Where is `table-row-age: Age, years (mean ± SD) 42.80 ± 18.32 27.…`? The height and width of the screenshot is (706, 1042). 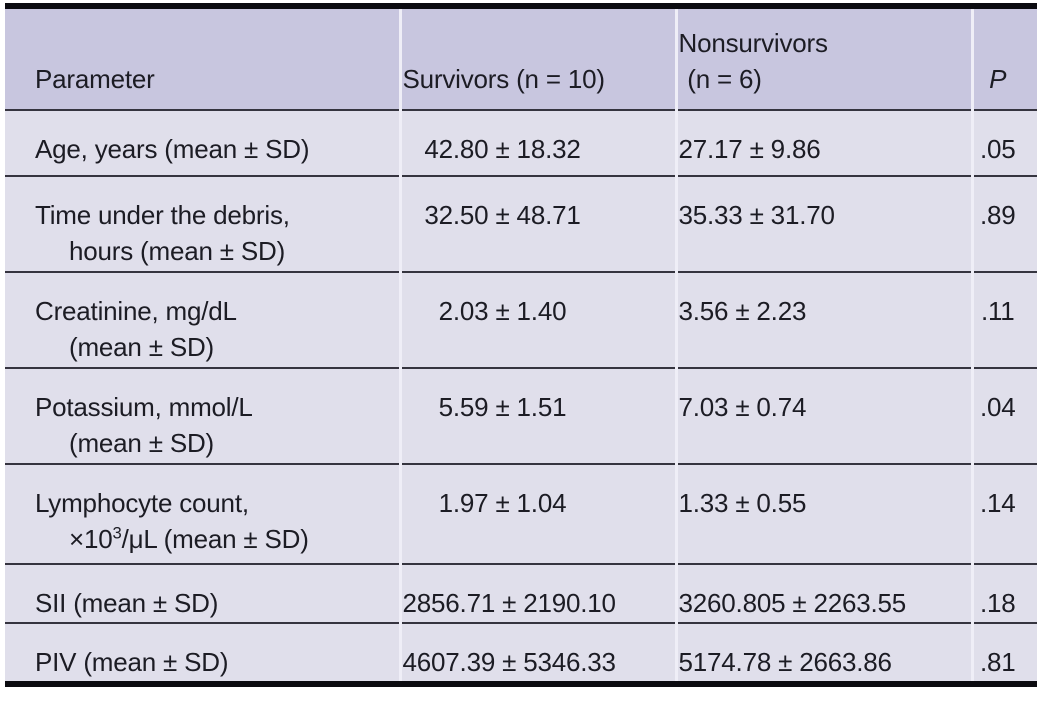 table-row-age: Age, years (mean ± SD) 42.80 ± 18.32 27.… is located at coordinates (521, 143).